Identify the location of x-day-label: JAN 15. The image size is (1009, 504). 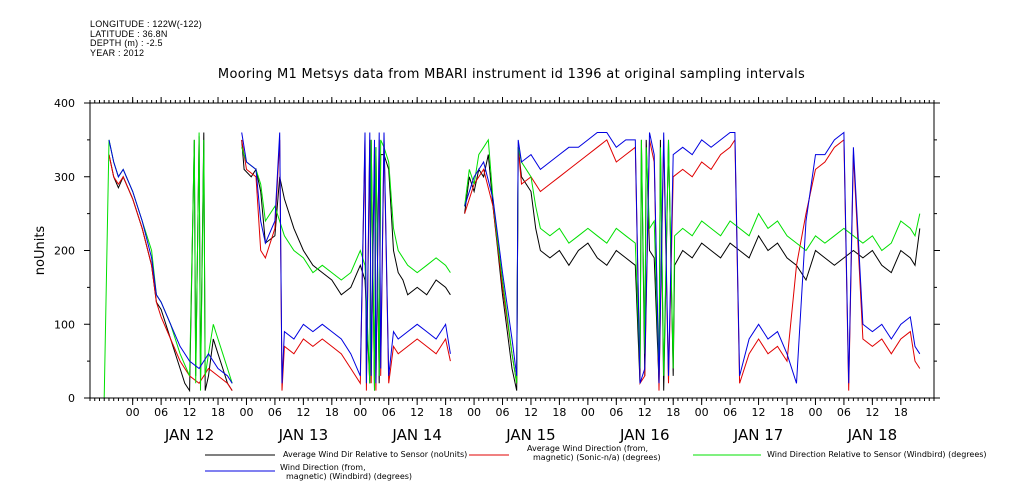
(530, 435).